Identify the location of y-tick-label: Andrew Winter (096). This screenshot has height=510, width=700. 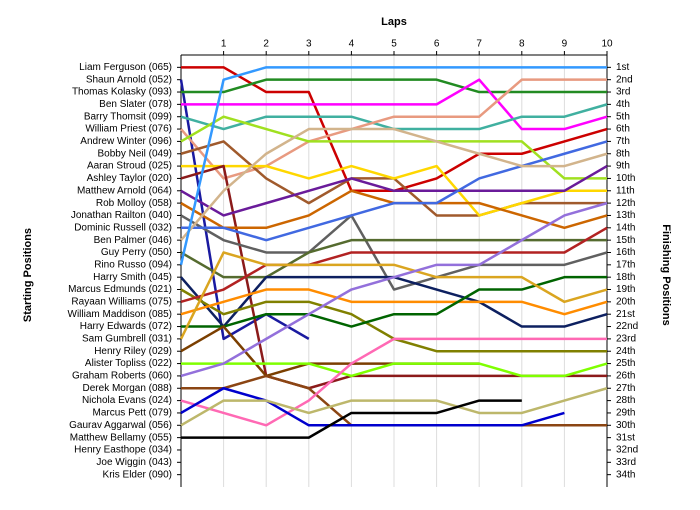
(126, 141).